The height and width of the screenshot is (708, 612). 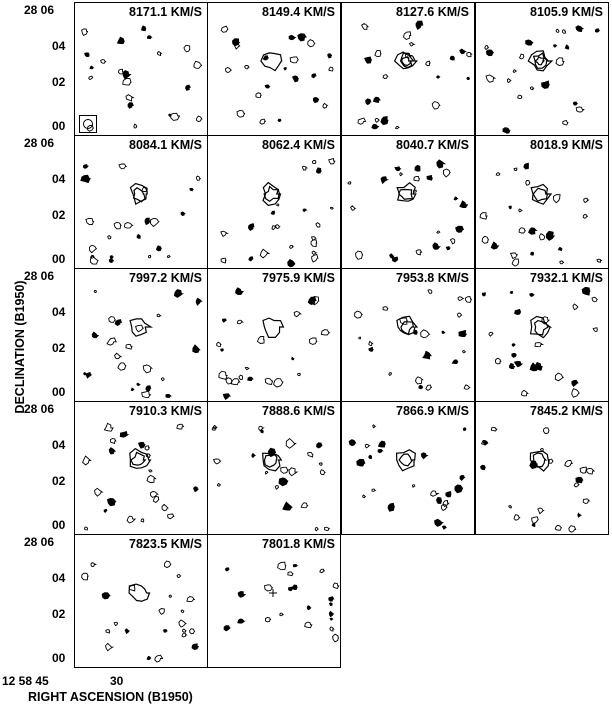 What do you see at coordinates (117, 681) in the screenshot?
I see `ra-tick-label-30: 30` at bounding box center [117, 681].